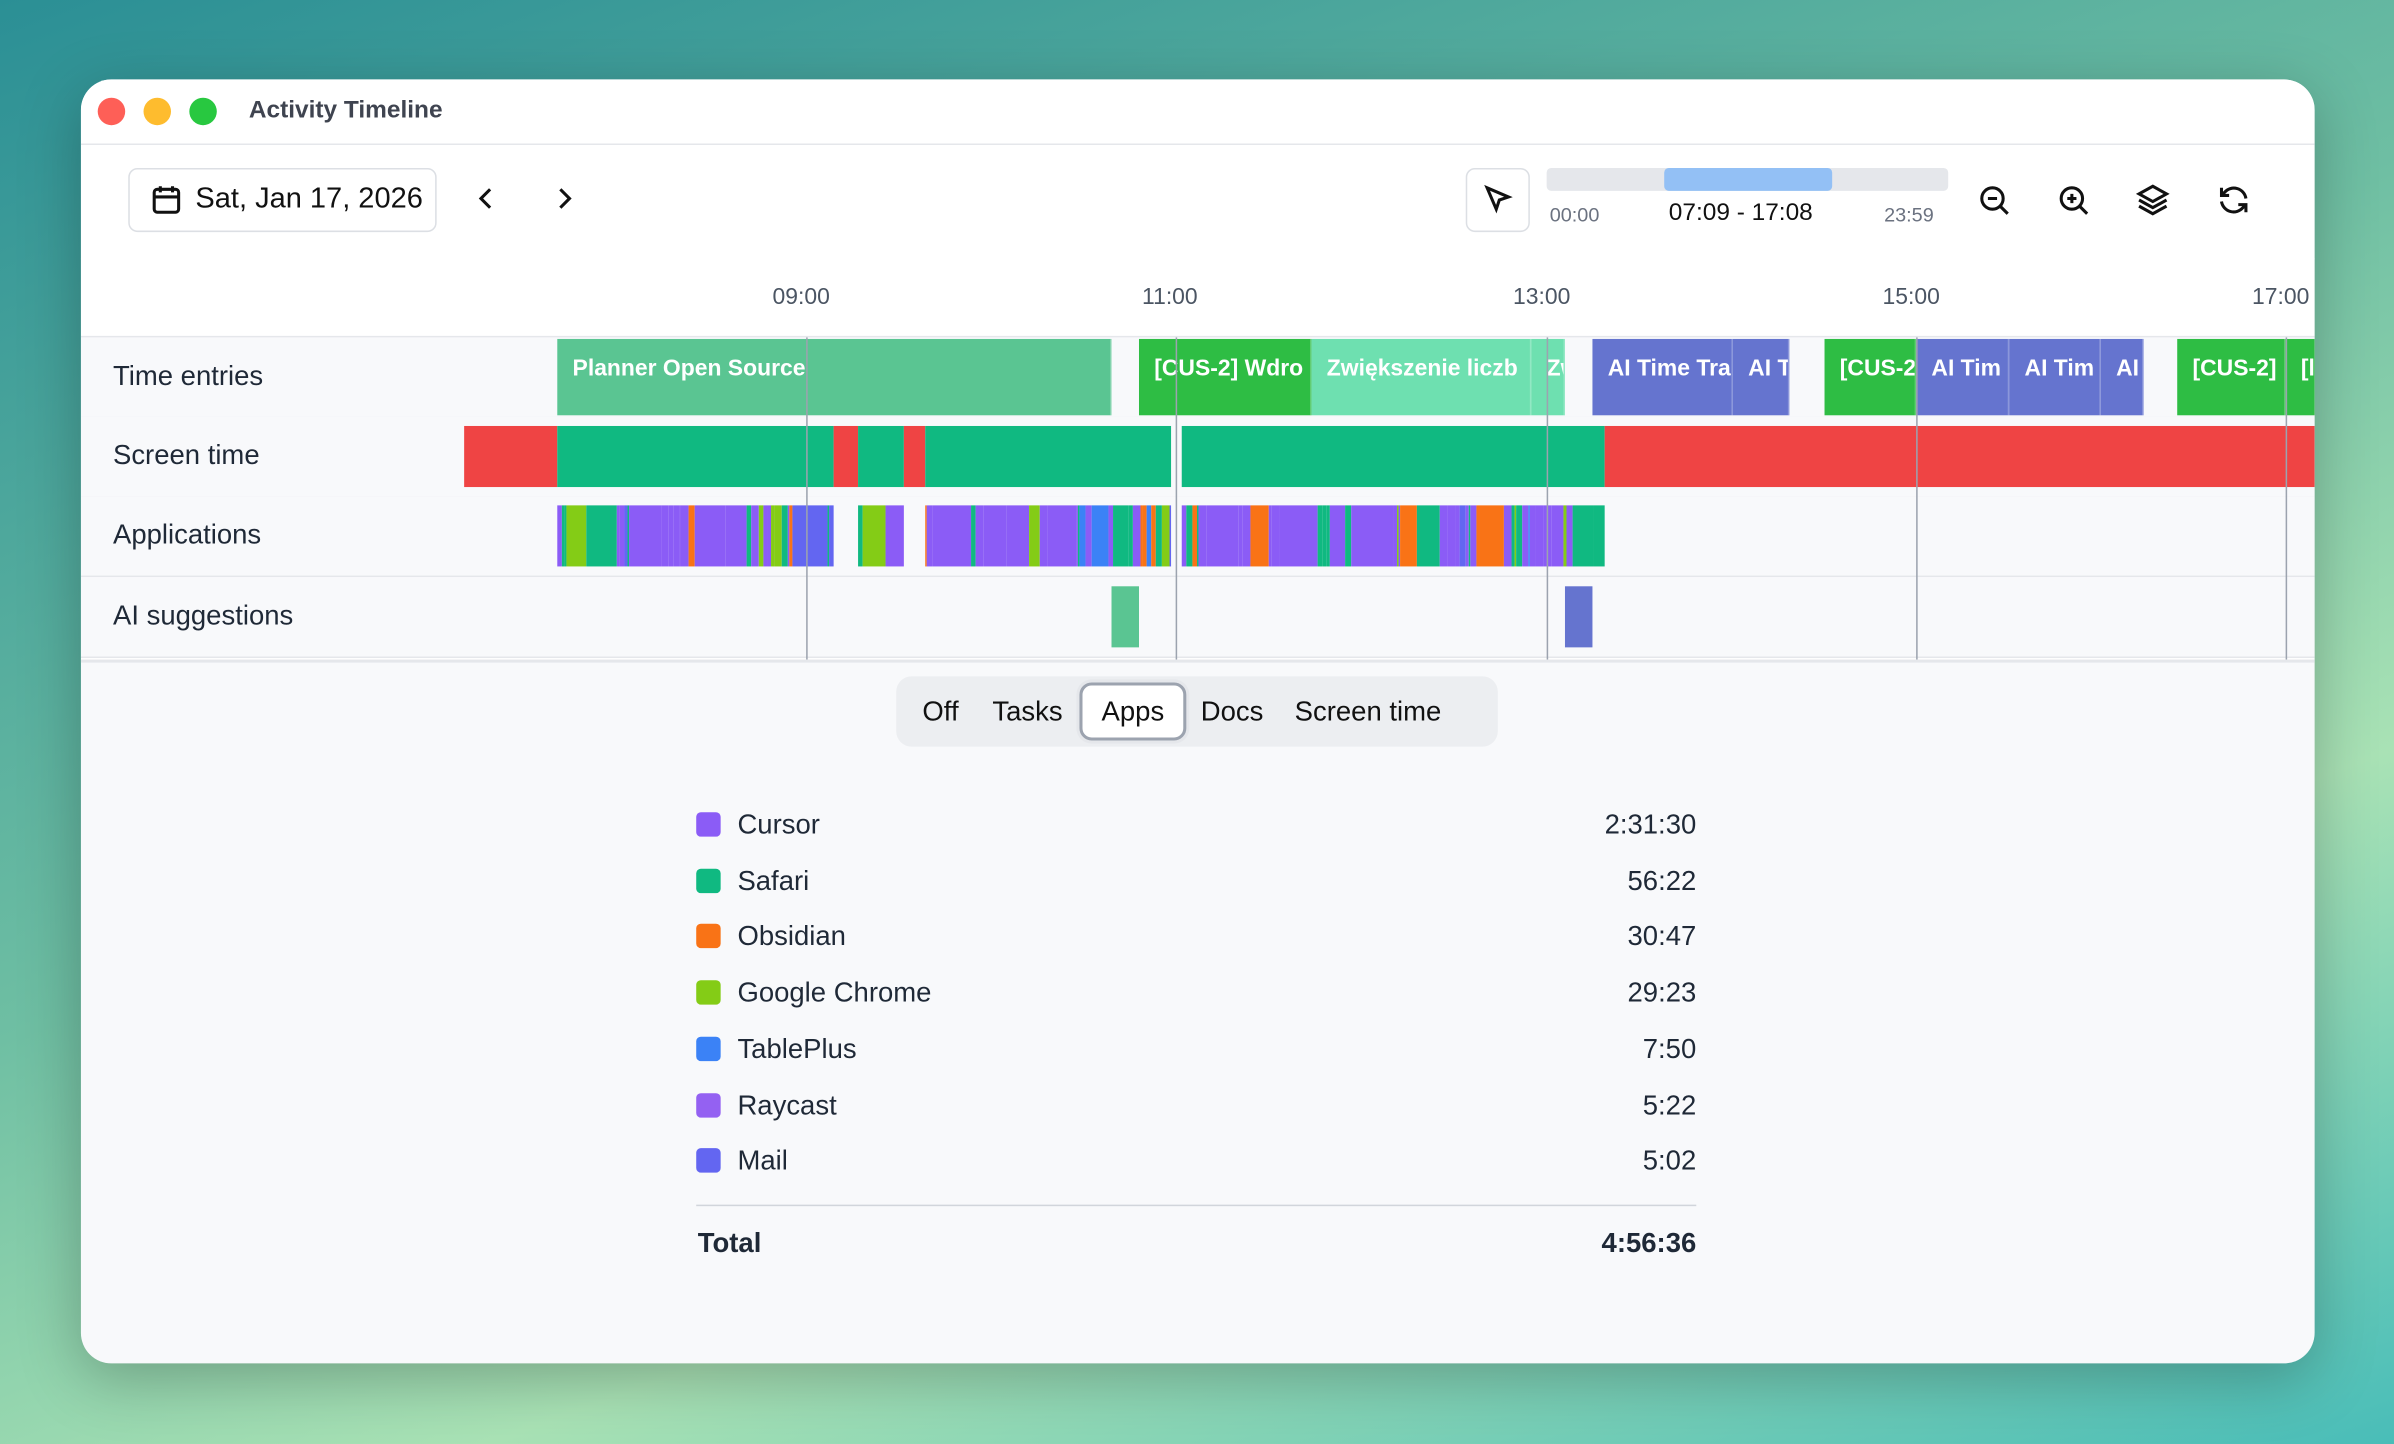 Image resolution: width=2394 pixels, height=1444 pixels. I want to click on layers-button, so click(2152, 200).